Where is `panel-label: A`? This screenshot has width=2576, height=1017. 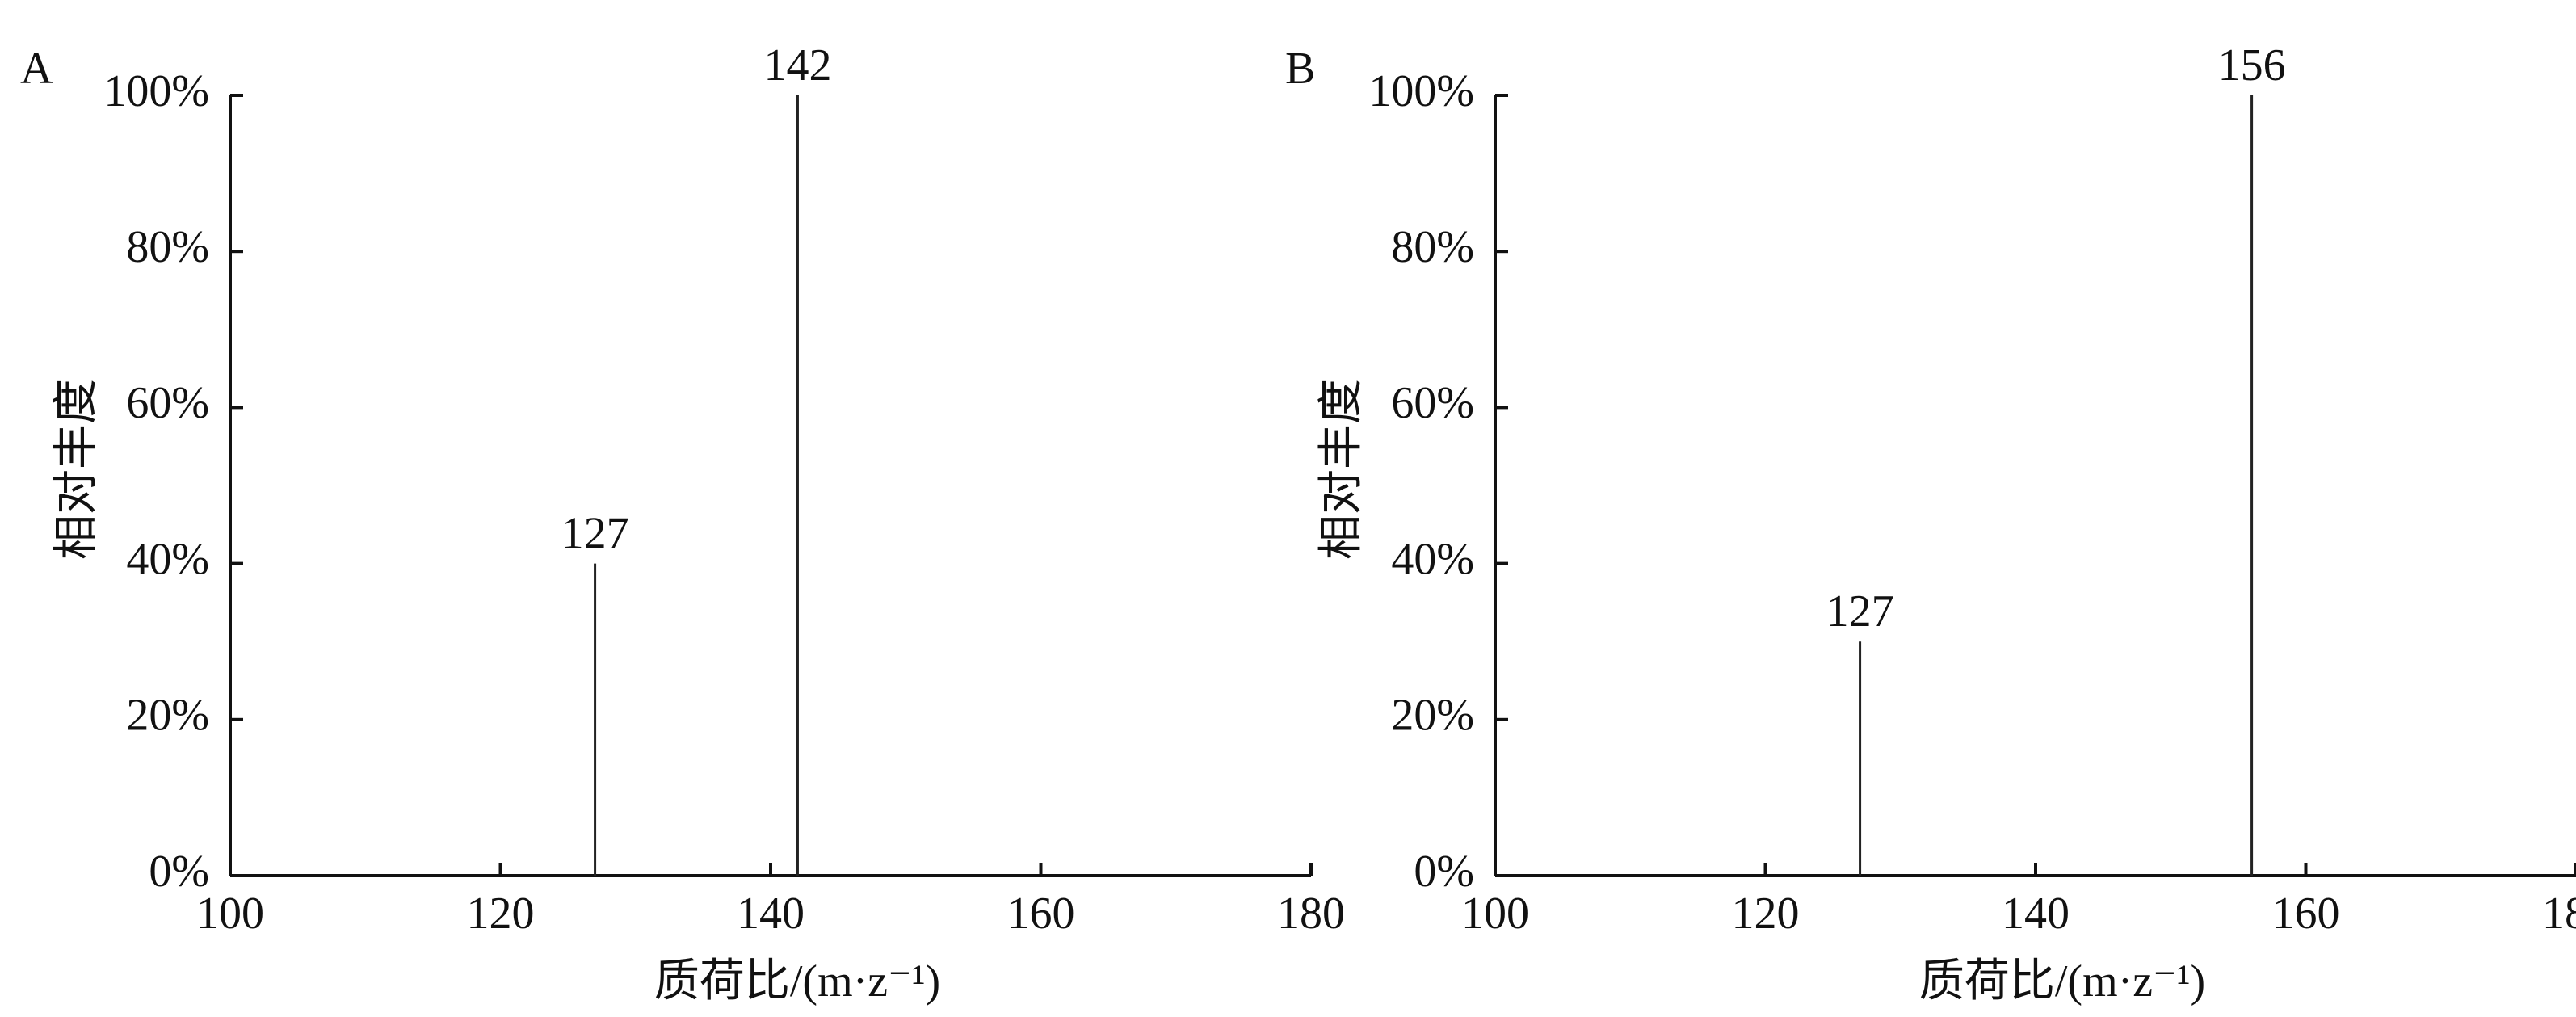
panel-label: A is located at coordinates (36, 69).